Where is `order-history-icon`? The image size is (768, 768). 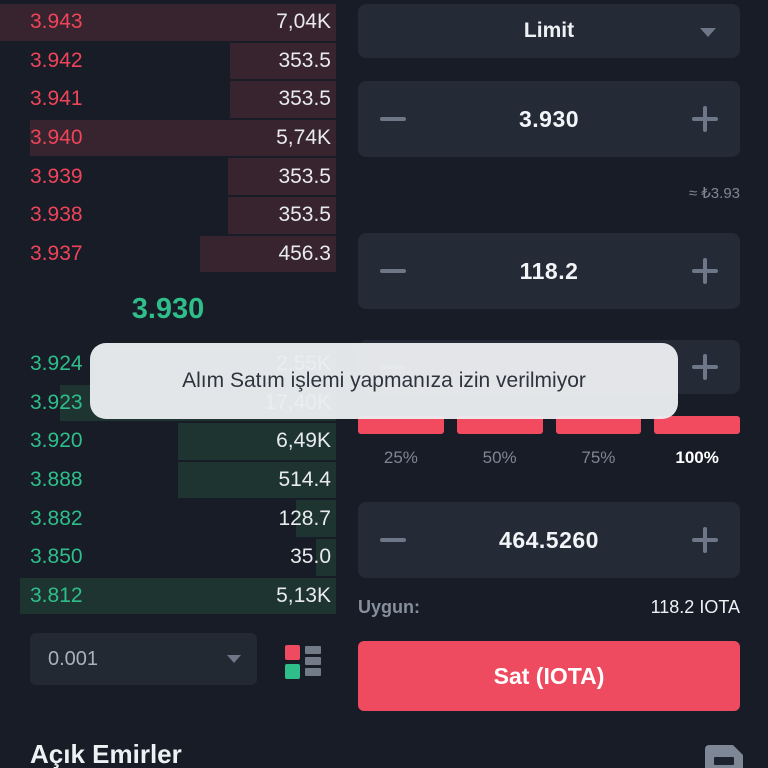
order-history-icon is located at coordinates (724, 756).